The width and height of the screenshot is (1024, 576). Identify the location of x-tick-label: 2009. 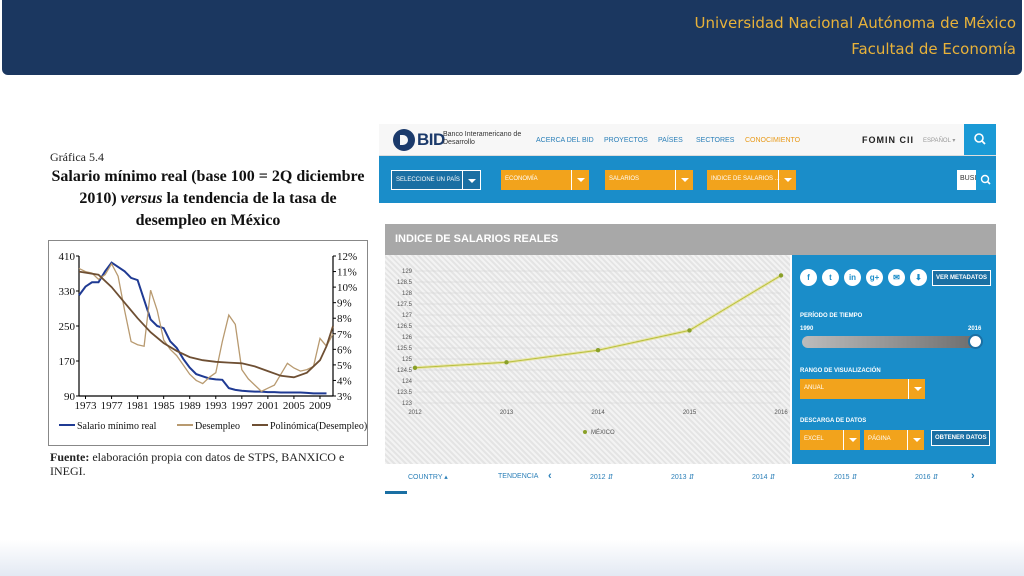
(320, 406).